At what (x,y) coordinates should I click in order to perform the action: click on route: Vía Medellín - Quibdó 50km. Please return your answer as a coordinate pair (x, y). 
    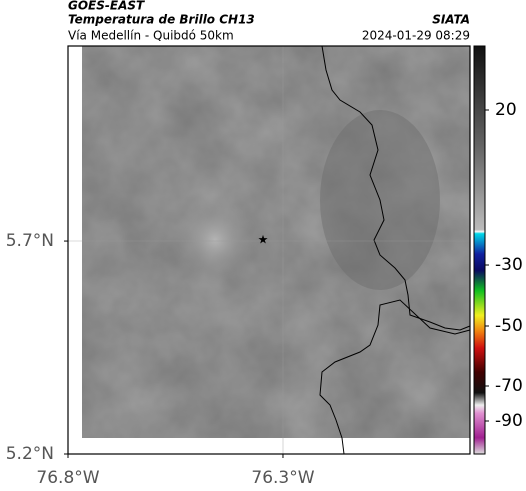
    Looking at the image, I should click on (151, 36).